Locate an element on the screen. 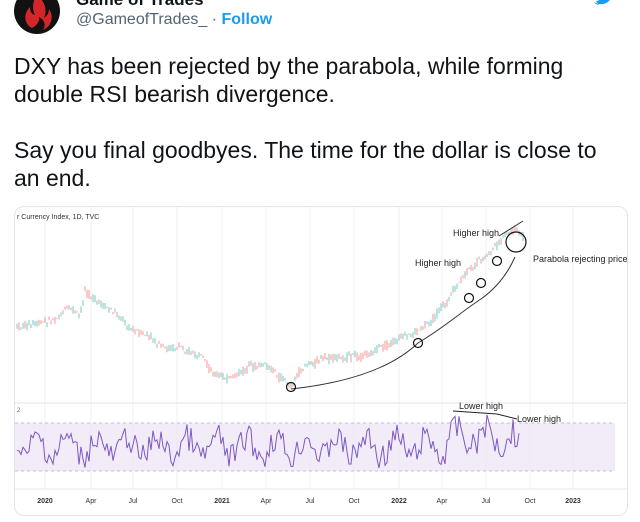 Image resolution: width=640 pixels, height=522 pixels. chart-title: r Currency Index, 1D, TVC is located at coordinates (58, 217).